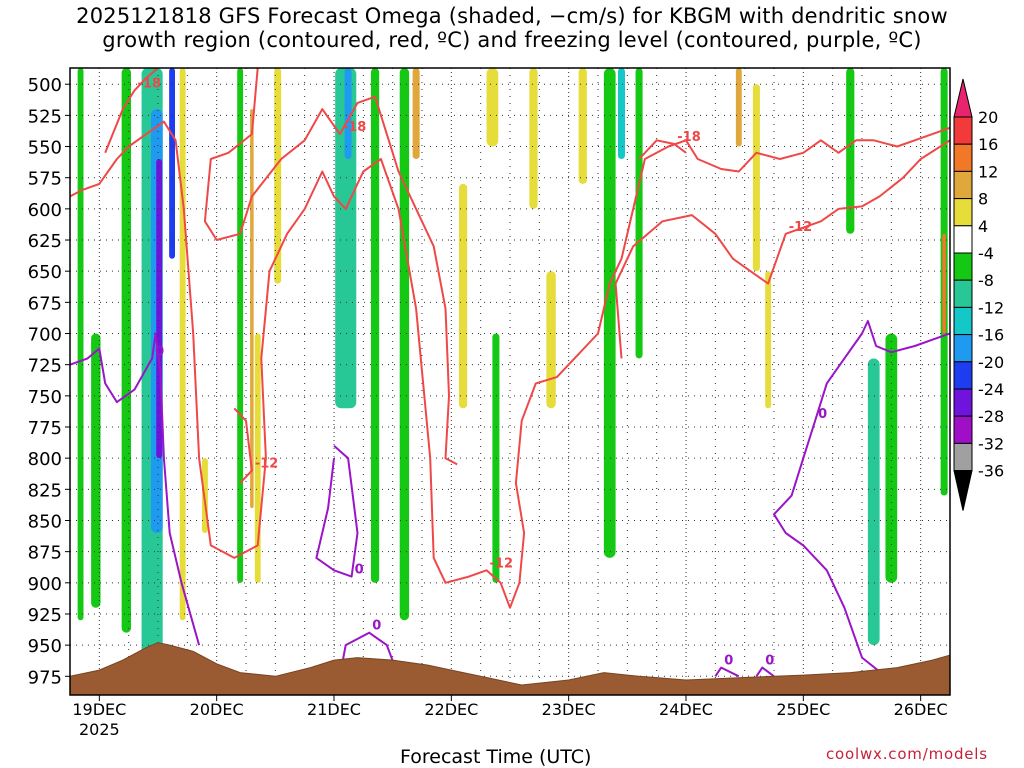 The height and width of the screenshot is (768, 1024). I want to click on y-tick-label: 550, so click(45, 148).